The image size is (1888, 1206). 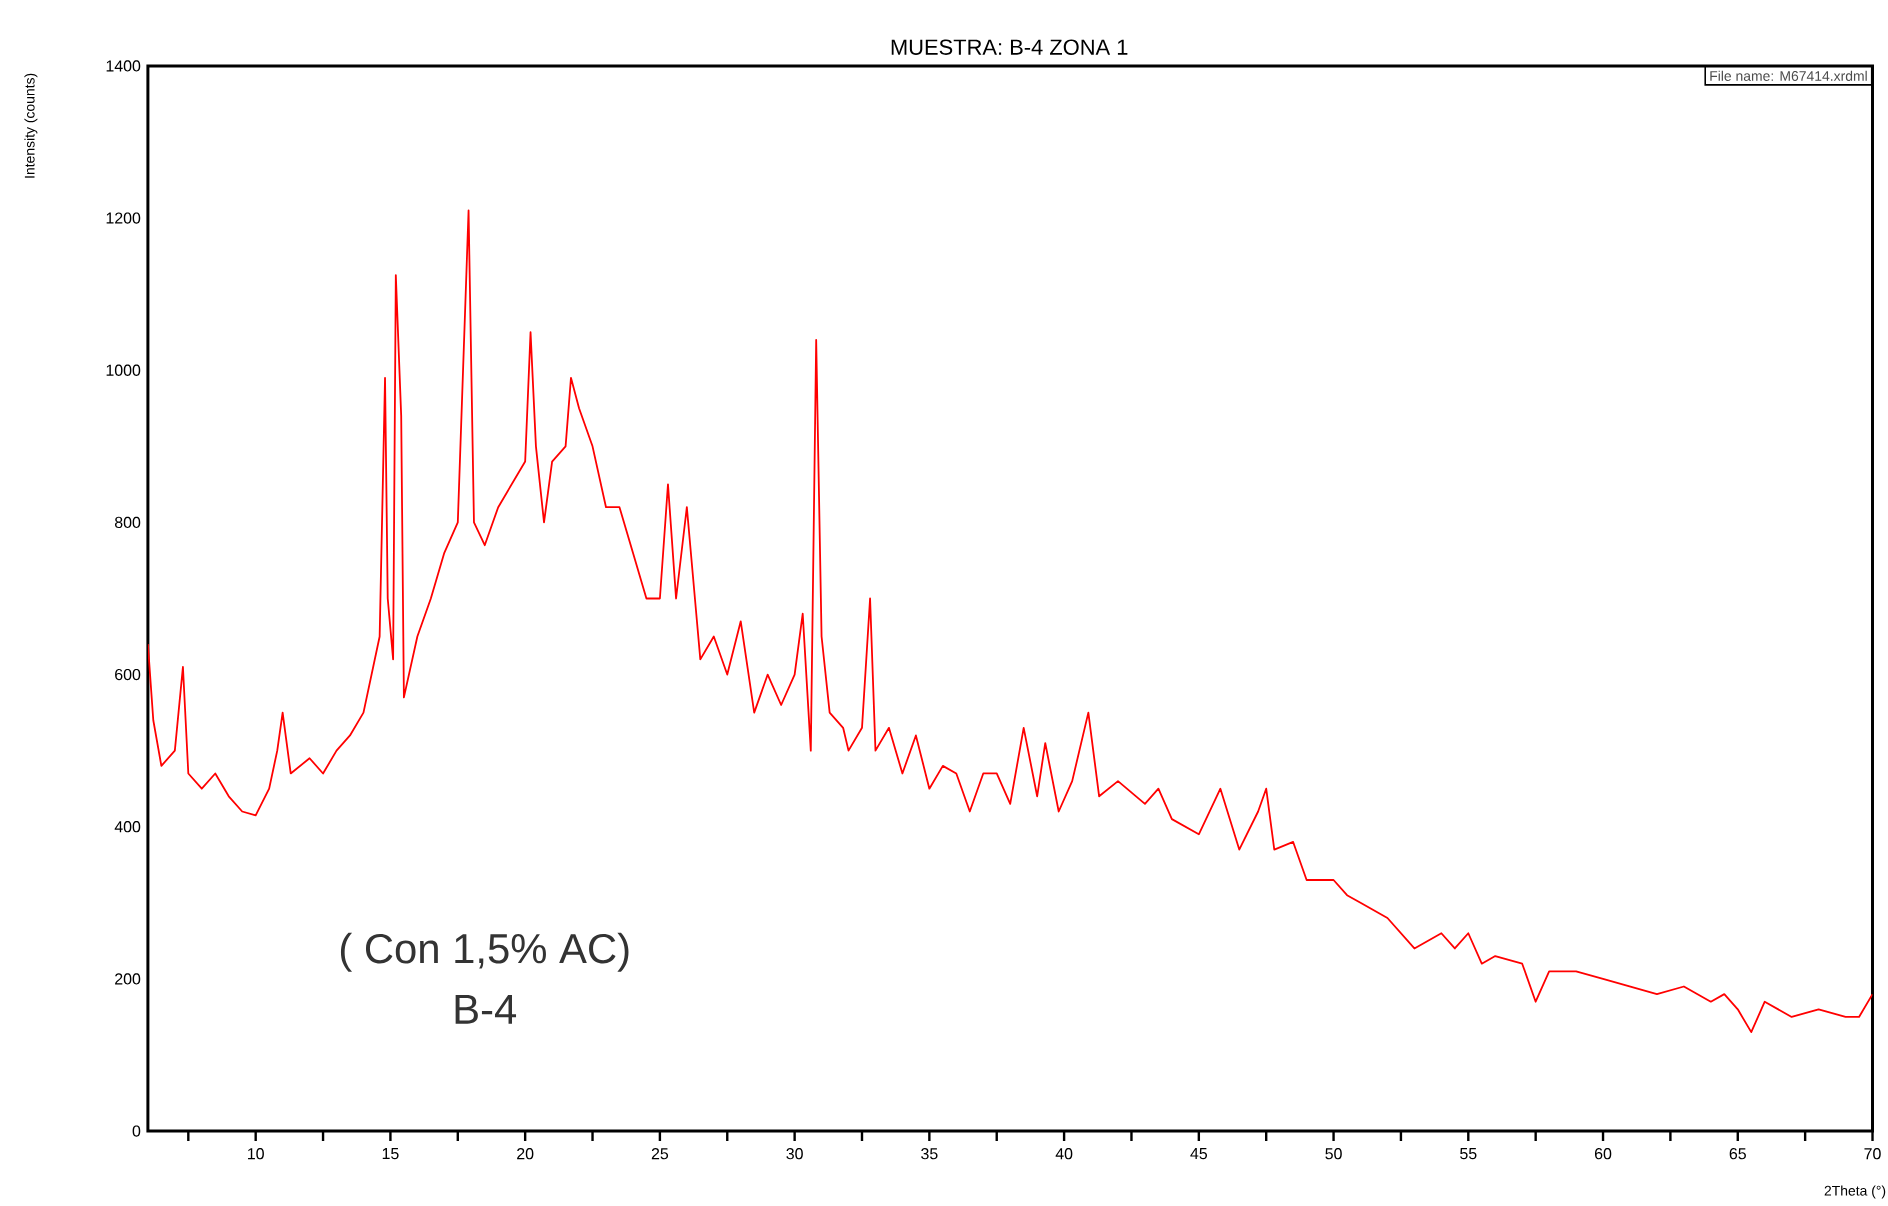 What do you see at coordinates (484, 953) in the screenshot?
I see `annotation: ( Con 1,5% AC)` at bounding box center [484, 953].